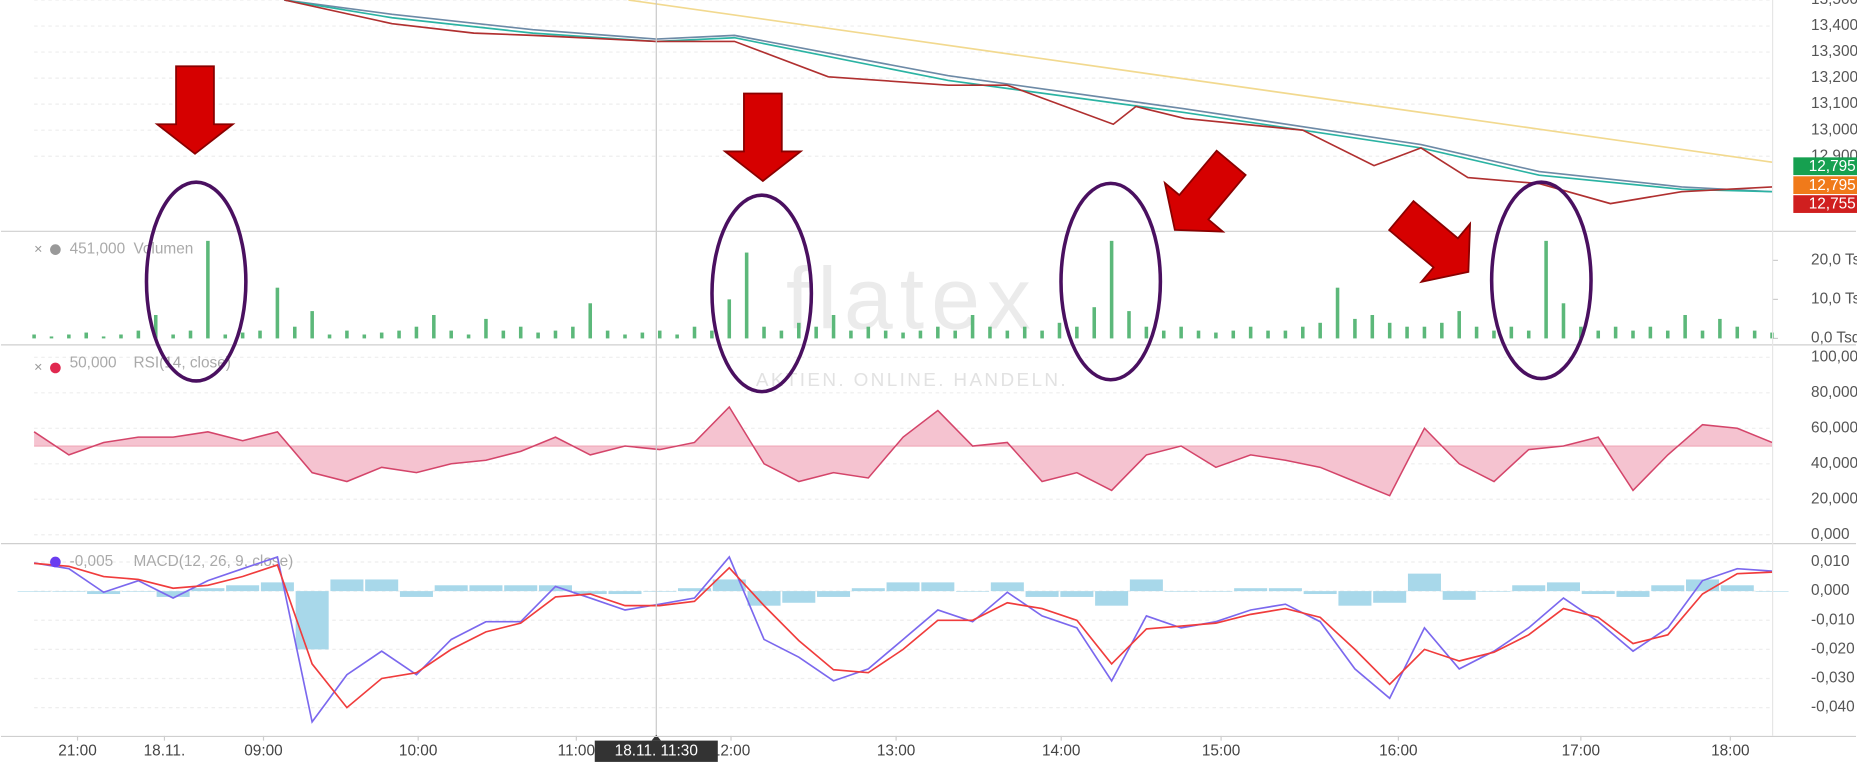  I want to click on y-tick-label: 13,400, so click(1834, 25).